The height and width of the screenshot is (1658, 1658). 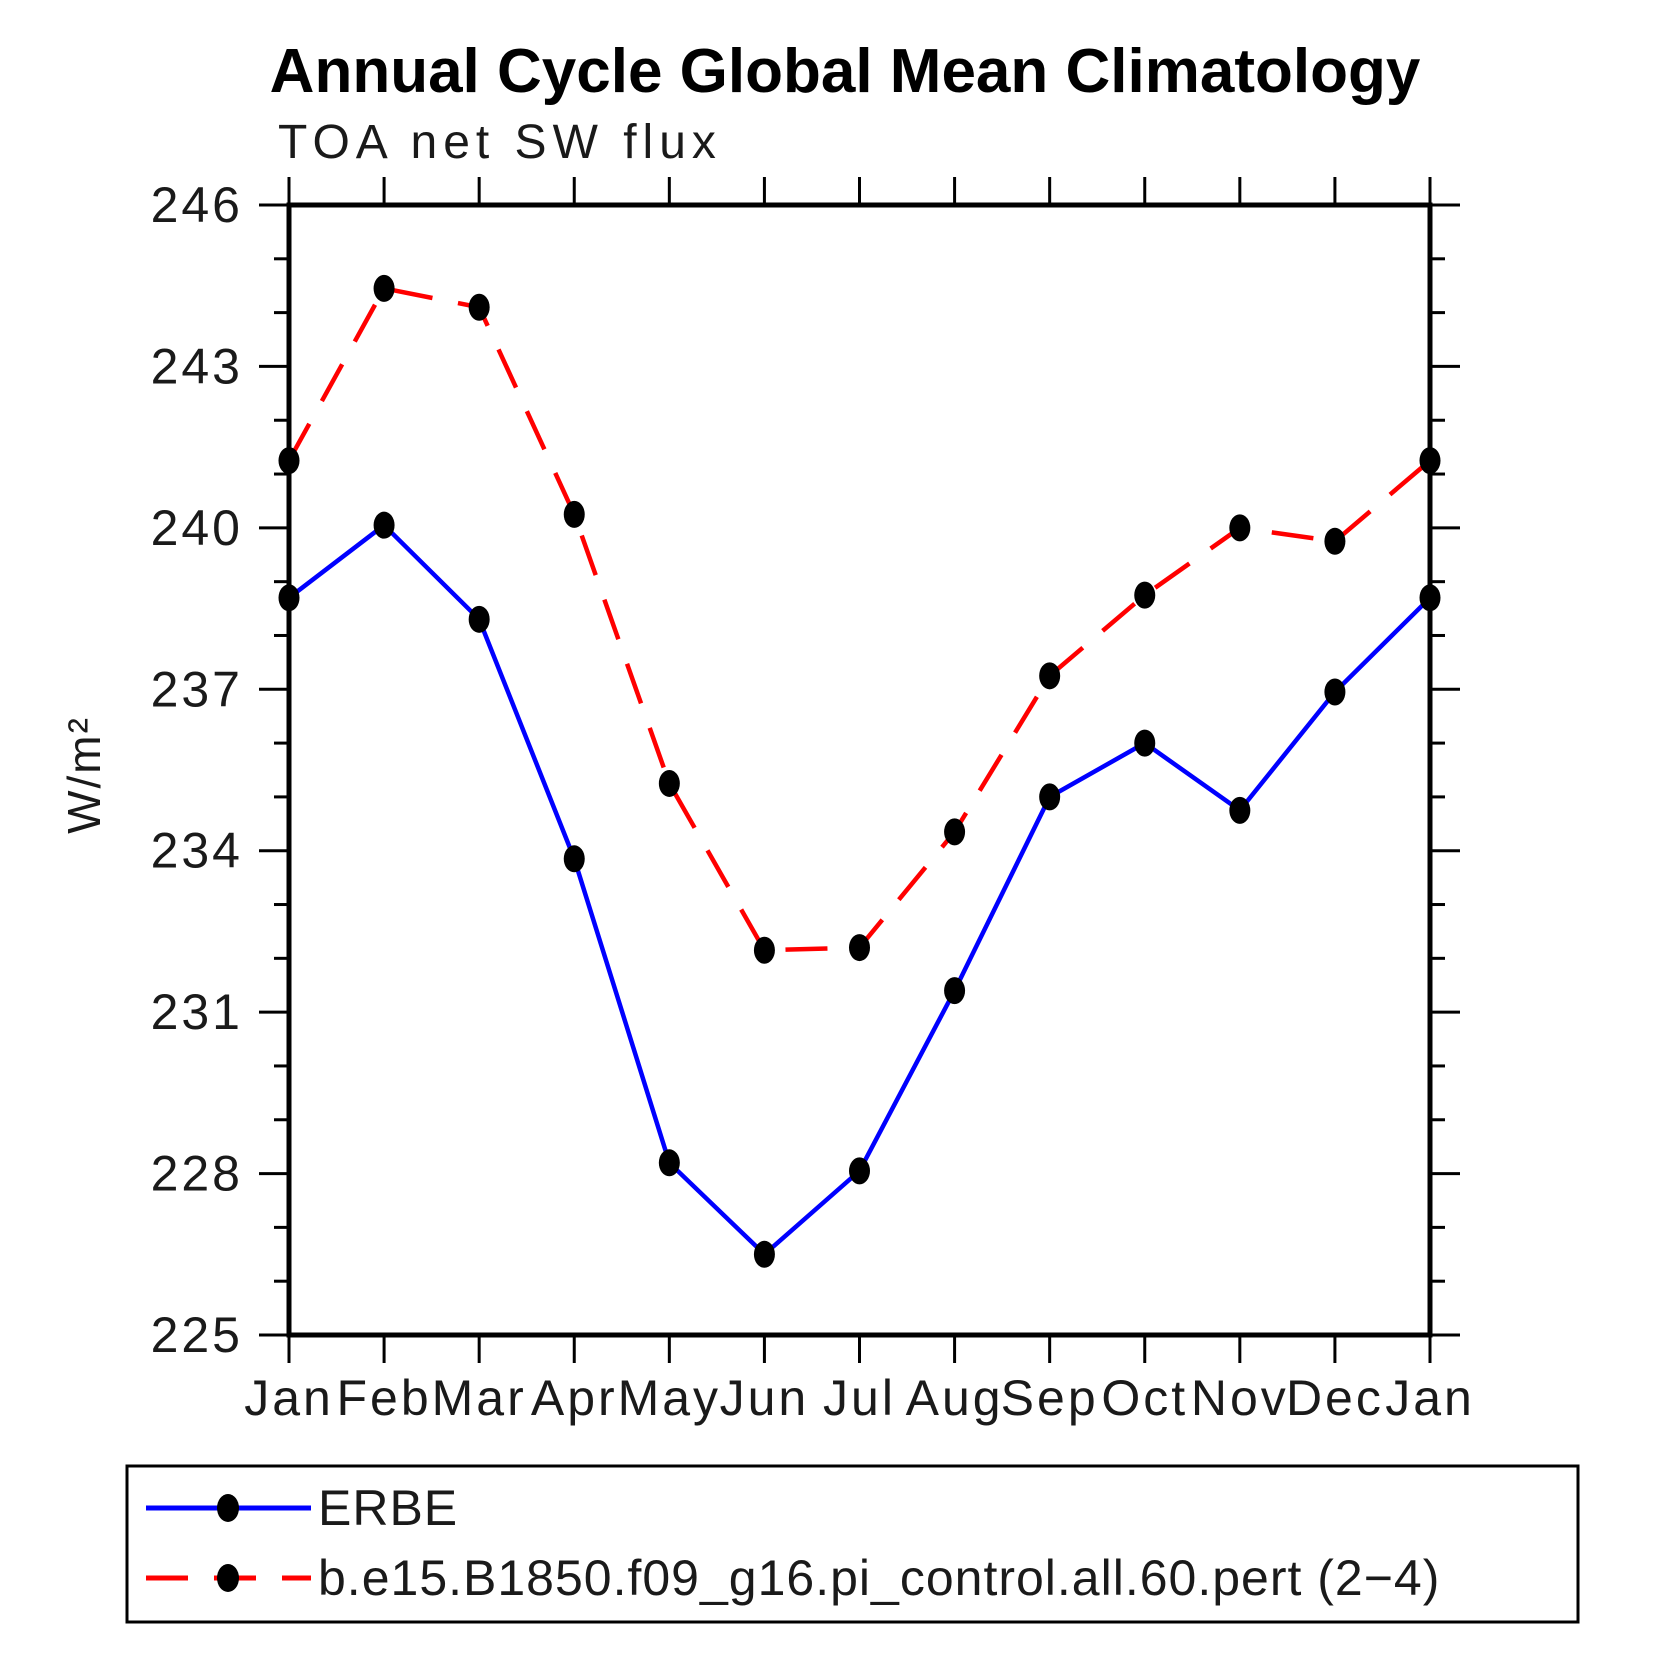 I want to click on x-tick-label: Dec, so click(x=1335, y=1398).